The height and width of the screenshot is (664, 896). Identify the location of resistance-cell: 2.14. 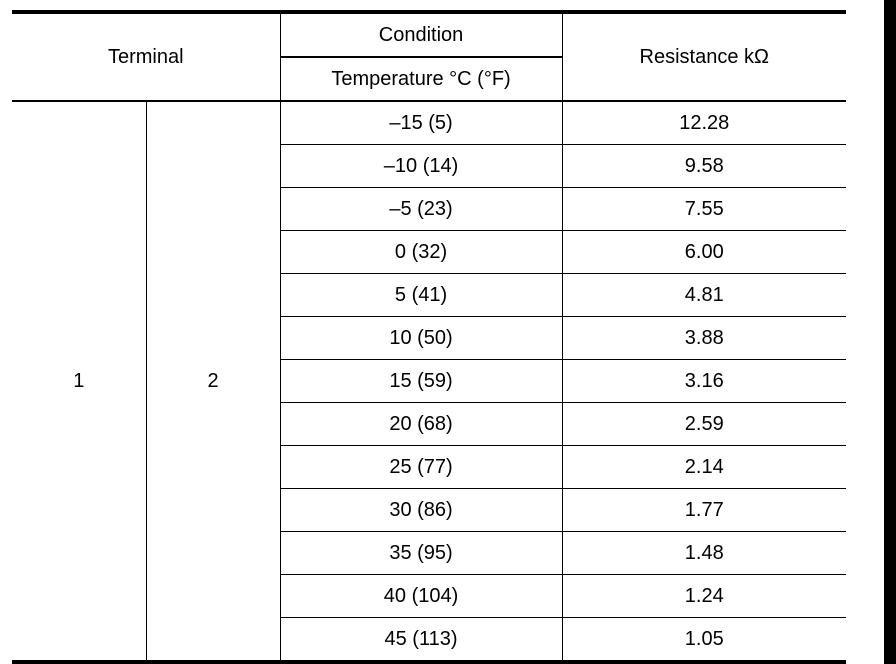
(704, 467).